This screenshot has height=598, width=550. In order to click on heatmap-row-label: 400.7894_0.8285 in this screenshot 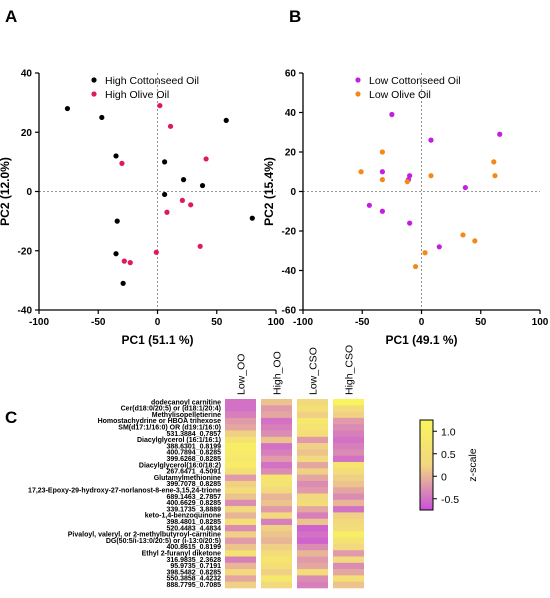, I will do `click(194, 453)`.